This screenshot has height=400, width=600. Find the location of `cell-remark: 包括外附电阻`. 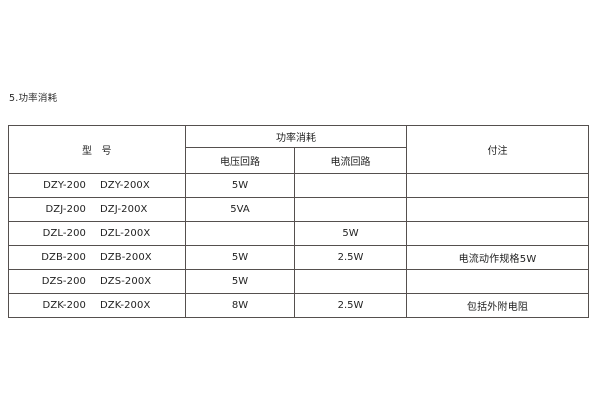

cell-remark: 包括外附电阻 is located at coordinates (497, 305).